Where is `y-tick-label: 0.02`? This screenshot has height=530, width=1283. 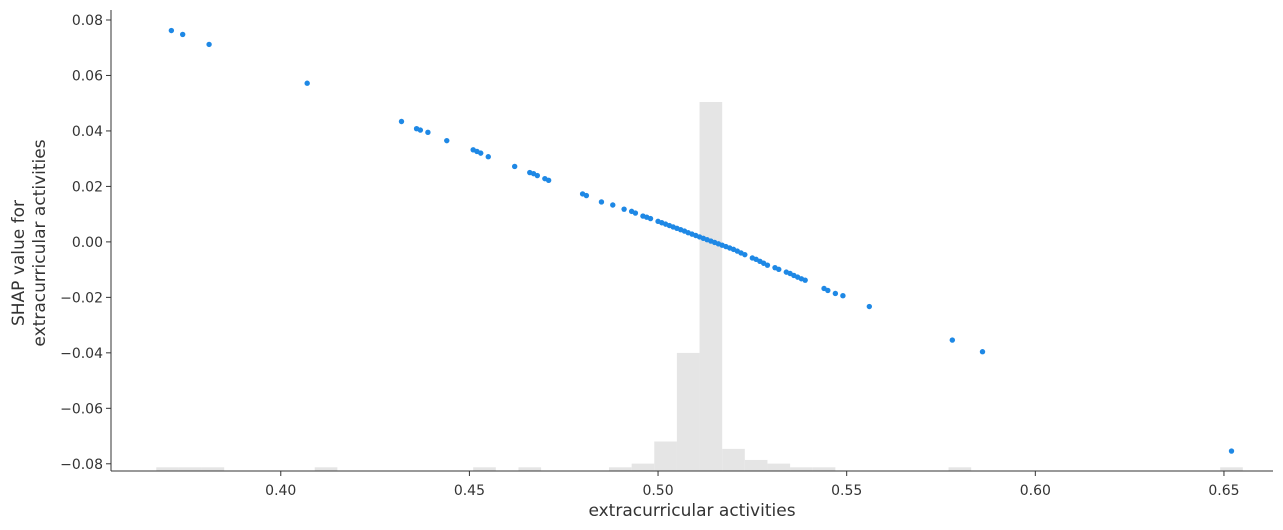 y-tick-label: 0.02 is located at coordinates (87, 187).